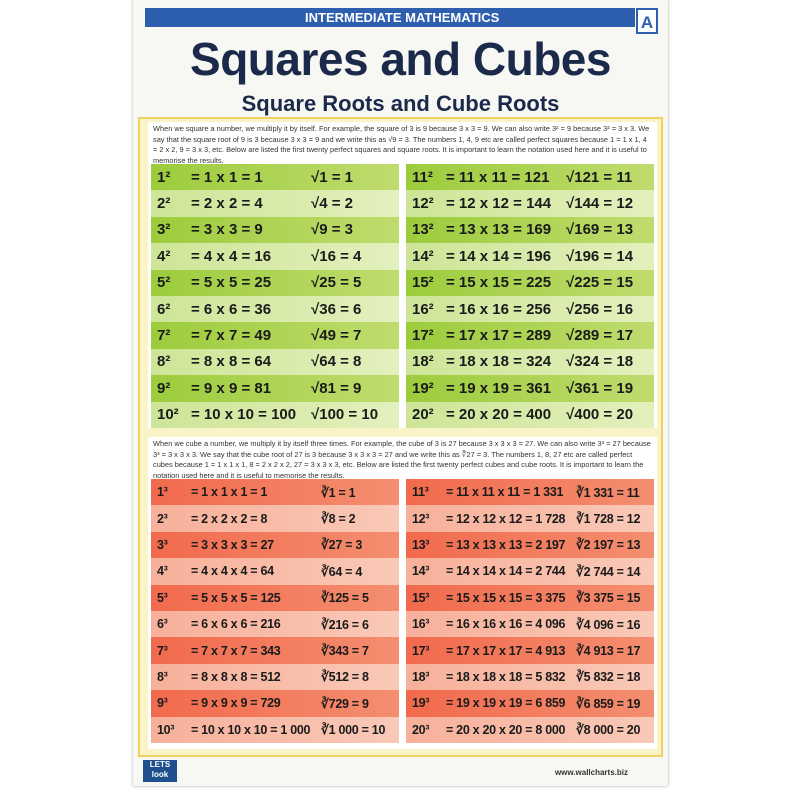  What do you see at coordinates (422, 177) in the screenshot?
I see `power: 11²` at bounding box center [422, 177].